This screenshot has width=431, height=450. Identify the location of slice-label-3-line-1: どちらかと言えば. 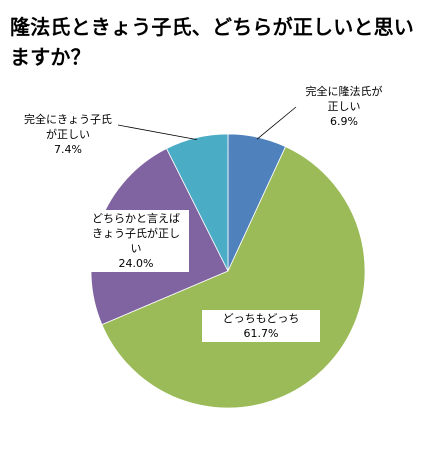
(136, 218).